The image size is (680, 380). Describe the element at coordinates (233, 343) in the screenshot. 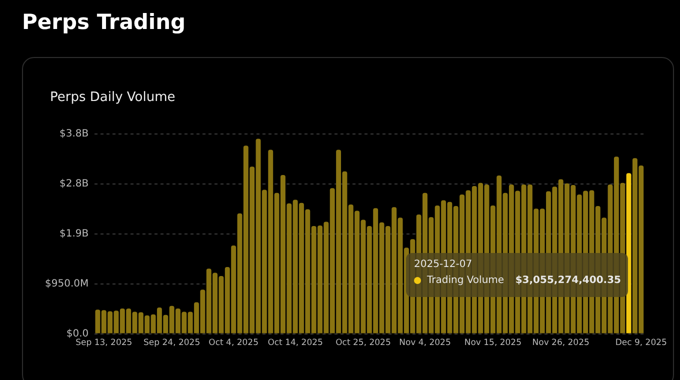

I see `x-tick-label: Oct 4, 2025` at that location.